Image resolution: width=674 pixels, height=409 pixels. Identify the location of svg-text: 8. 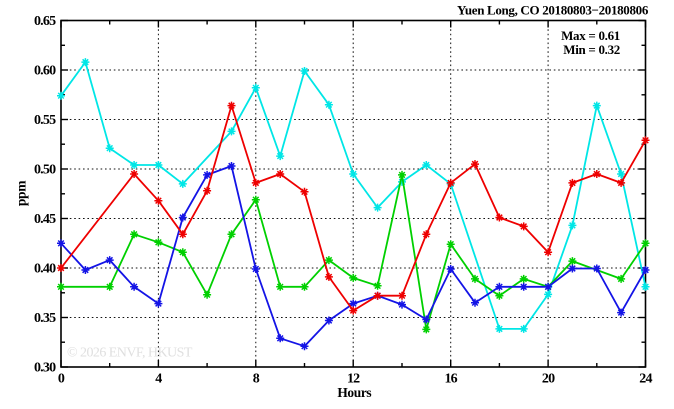
(256, 379).